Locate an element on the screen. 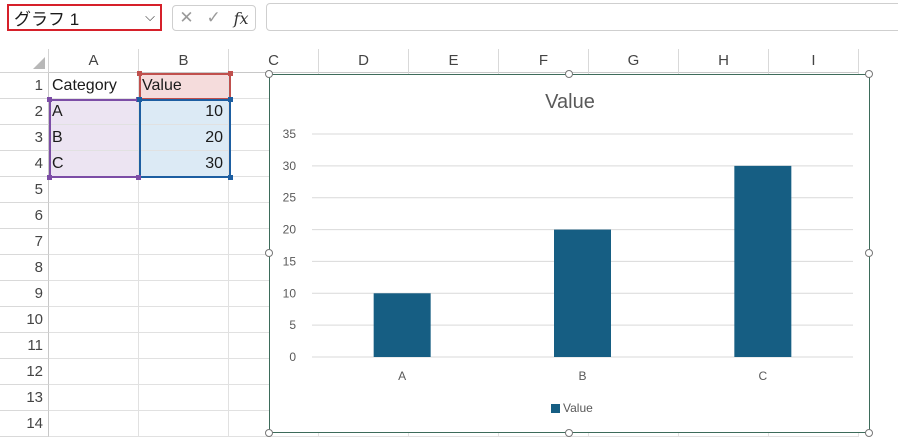 The height and width of the screenshot is (439, 898). column-header-h: H is located at coordinates (724, 61).